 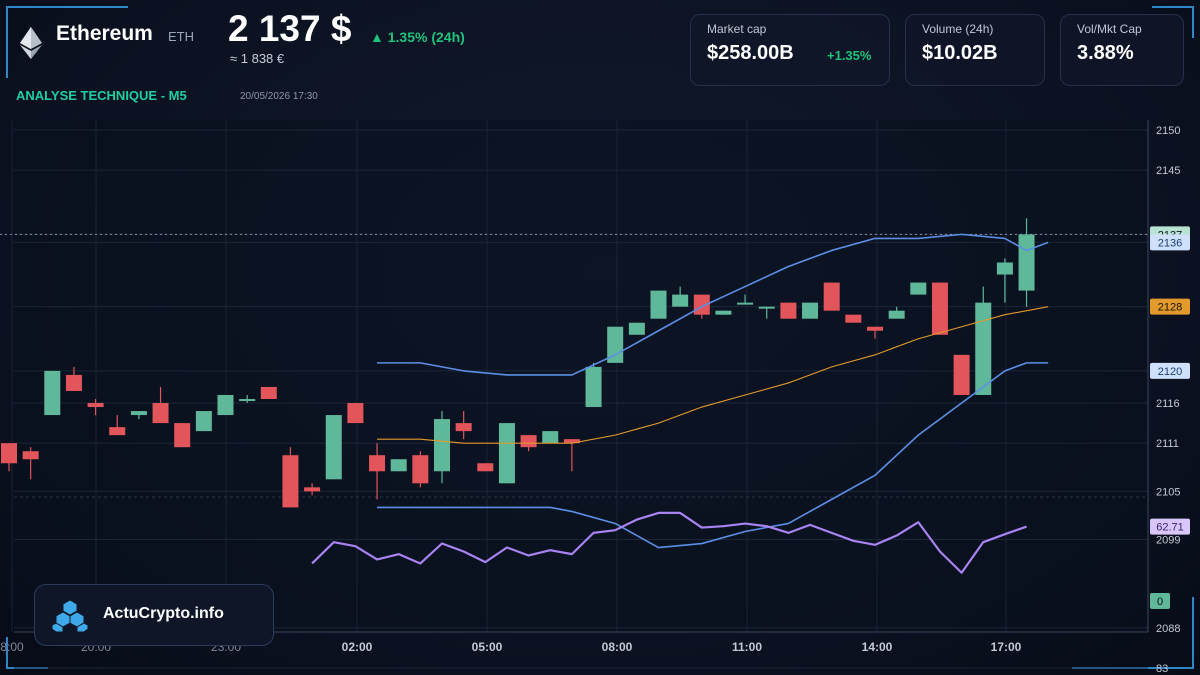 I want to click on upper-band-line, so click(x=713, y=304).